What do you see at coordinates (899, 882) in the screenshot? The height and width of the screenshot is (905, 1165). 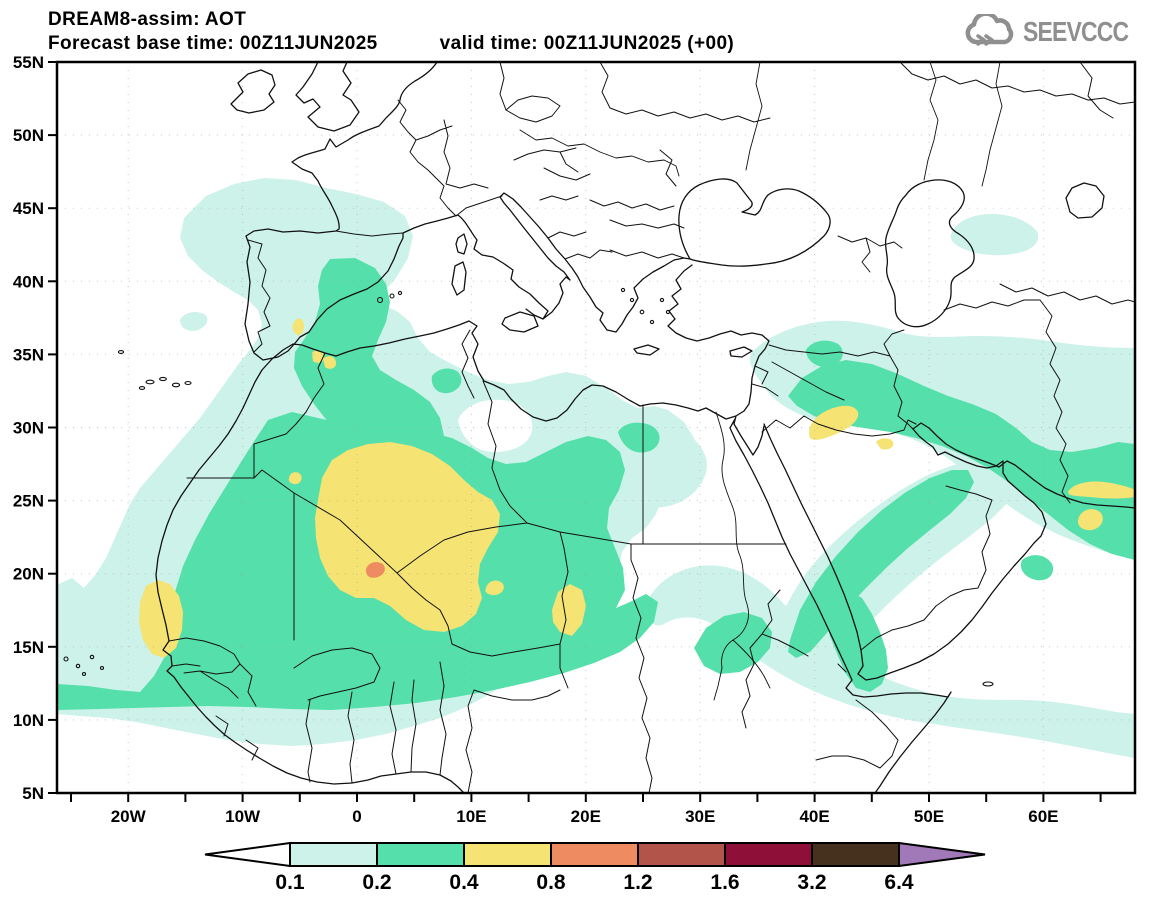 I see `colorbar-label: 6.4` at bounding box center [899, 882].